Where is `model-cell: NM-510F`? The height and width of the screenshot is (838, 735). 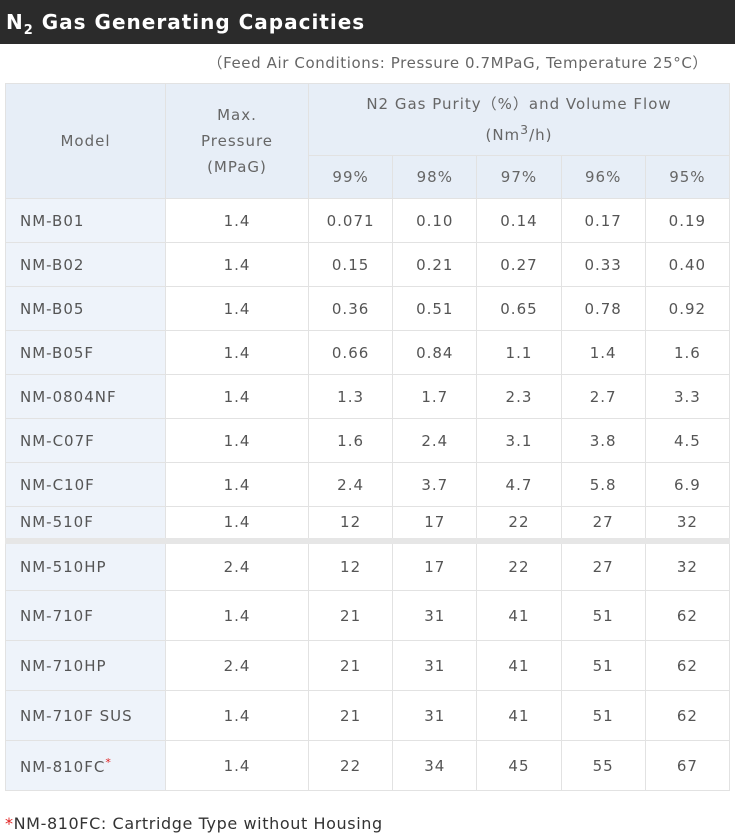 model-cell: NM-510F is located at coordinates (85, 523).